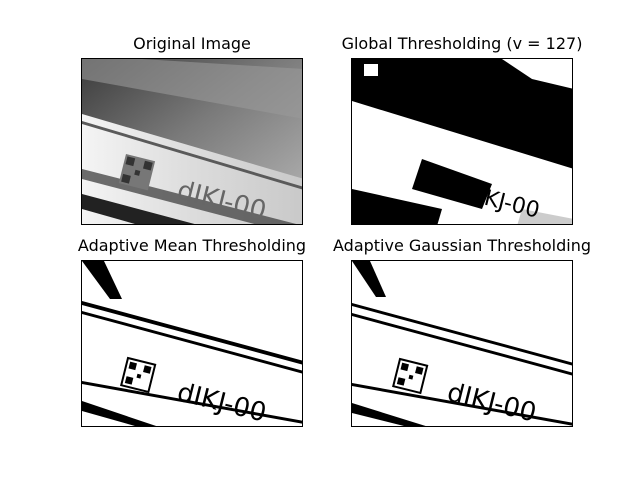 The width and height of the screenshot is (640, 480). I want to click on adaptive-gaussian-image: dIKJ-00, so click(462, 343).